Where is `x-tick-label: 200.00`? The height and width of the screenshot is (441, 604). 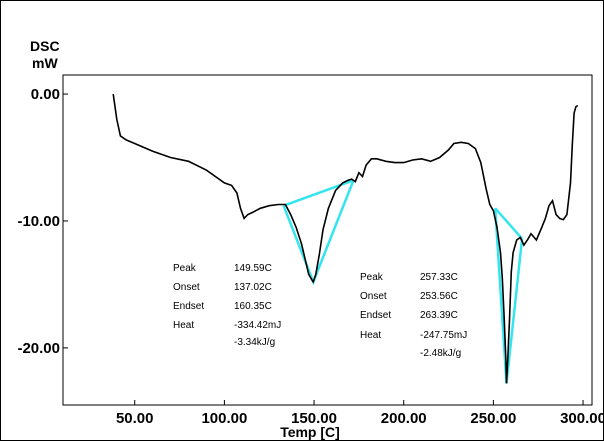
x-tick-label: 200.00 is located at coordinates (404, 418).